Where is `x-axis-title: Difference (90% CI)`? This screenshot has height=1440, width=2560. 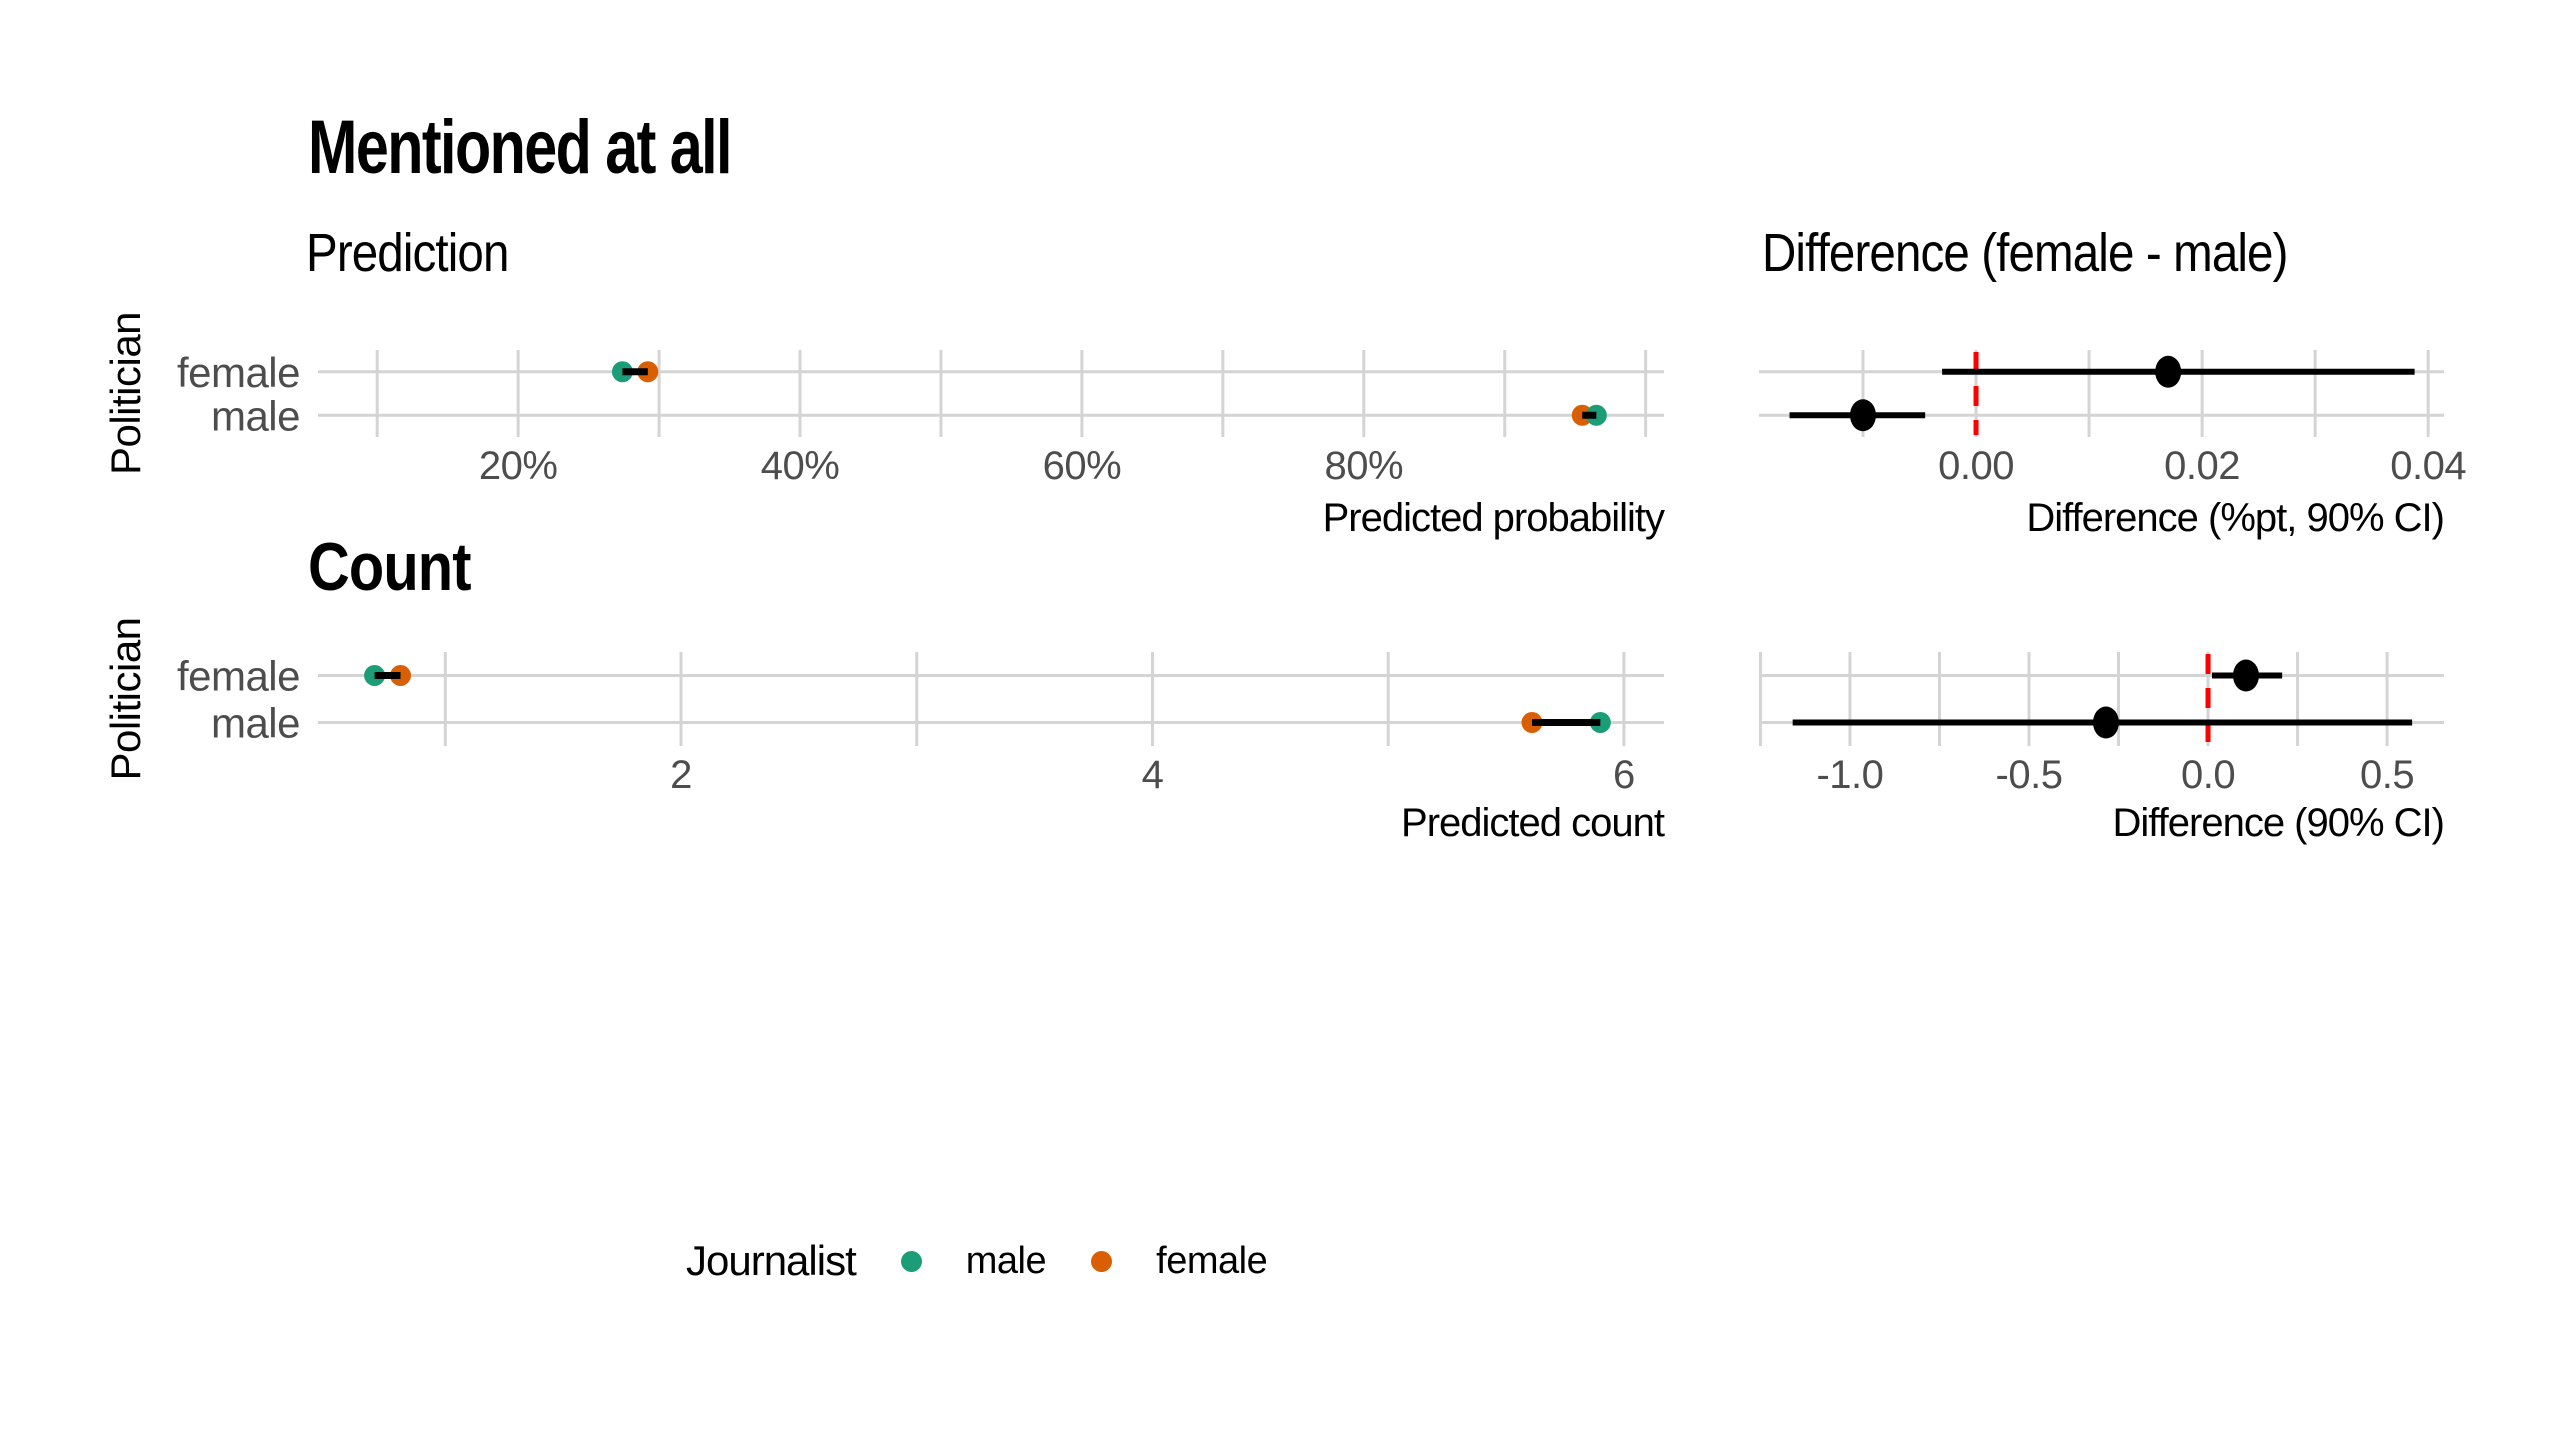
x-axis-title: Difference (90% CI) is located at coordinates (2278, 823).